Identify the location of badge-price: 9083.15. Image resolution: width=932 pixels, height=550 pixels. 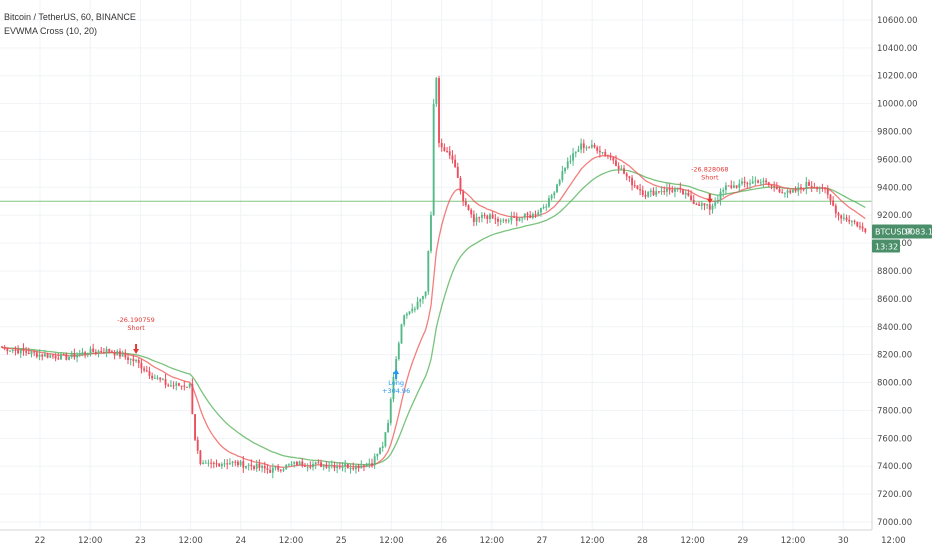
(918, 231).